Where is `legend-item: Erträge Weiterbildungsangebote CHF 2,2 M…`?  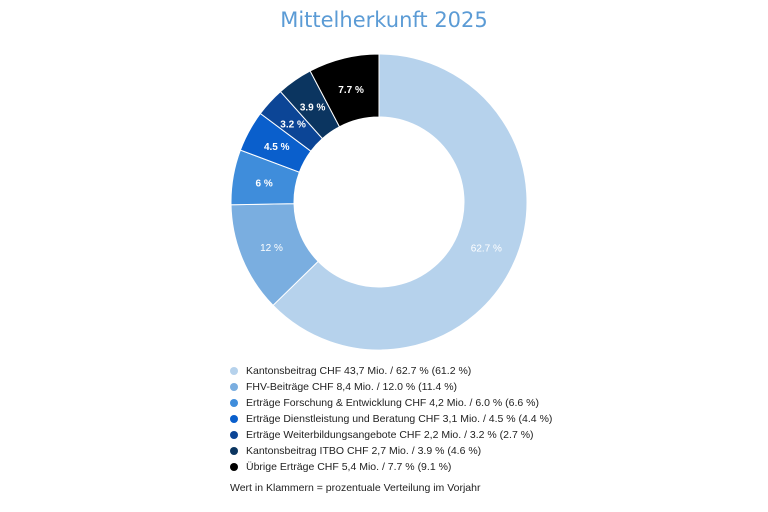
legend-item: Erträge Weiterbildungsangebote CHF 2,2 M… is located at coordinates (391, 435).